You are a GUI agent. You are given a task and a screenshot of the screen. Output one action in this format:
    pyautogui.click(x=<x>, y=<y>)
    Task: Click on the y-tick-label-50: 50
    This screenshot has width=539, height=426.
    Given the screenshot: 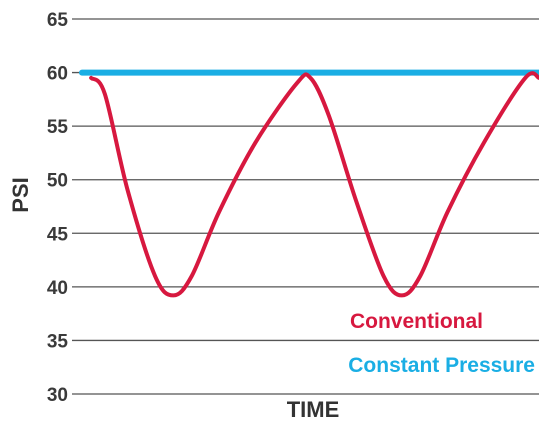 What is the action you would take?
    pyautogui.click(x=57, y=181)
    